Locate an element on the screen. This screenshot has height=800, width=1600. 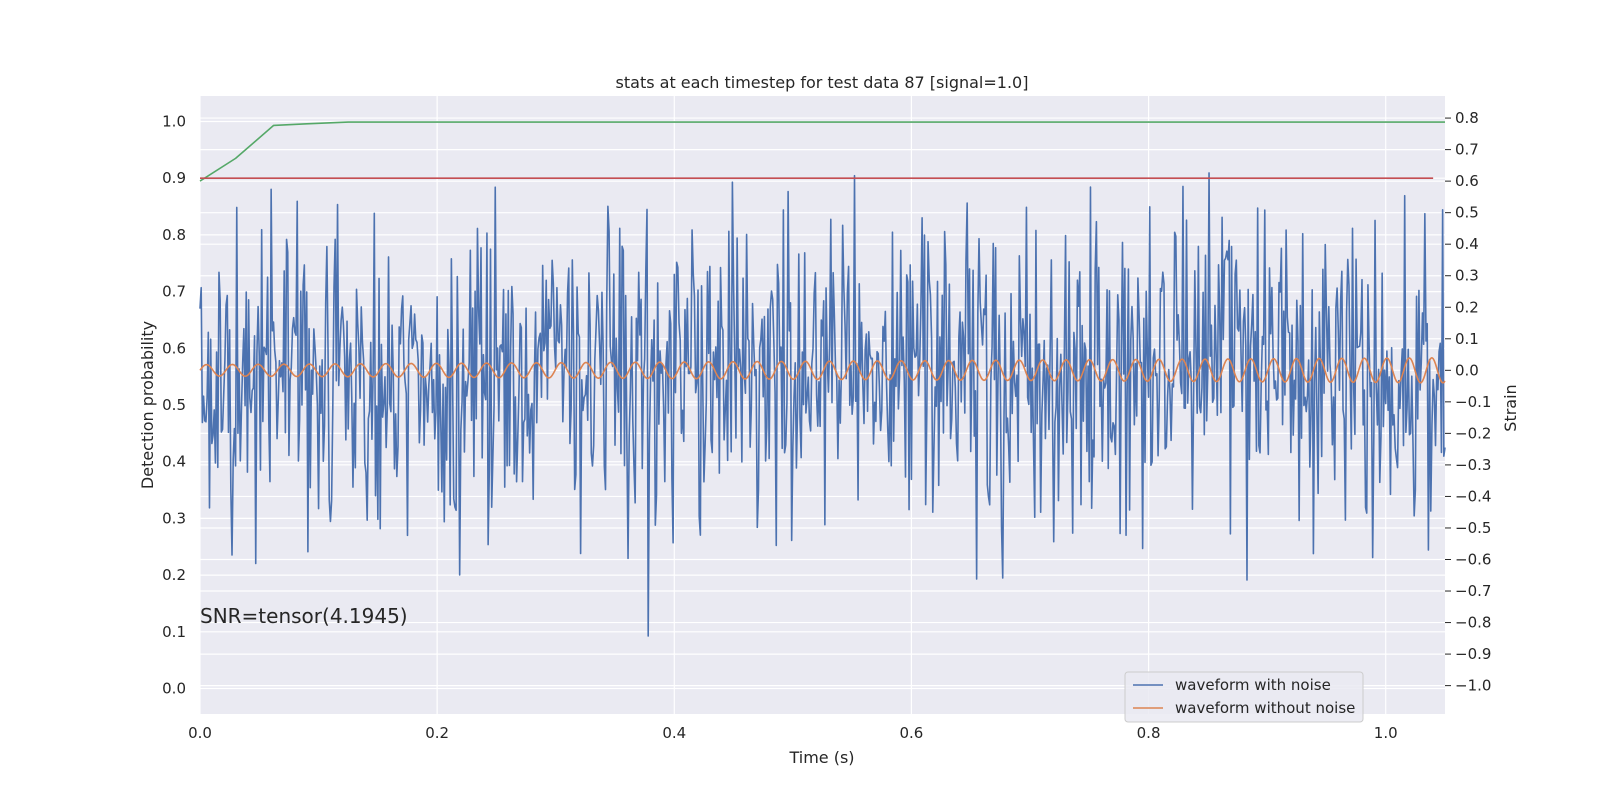
right-tick-label: −0.2 is located at coordinates (1473, 433).